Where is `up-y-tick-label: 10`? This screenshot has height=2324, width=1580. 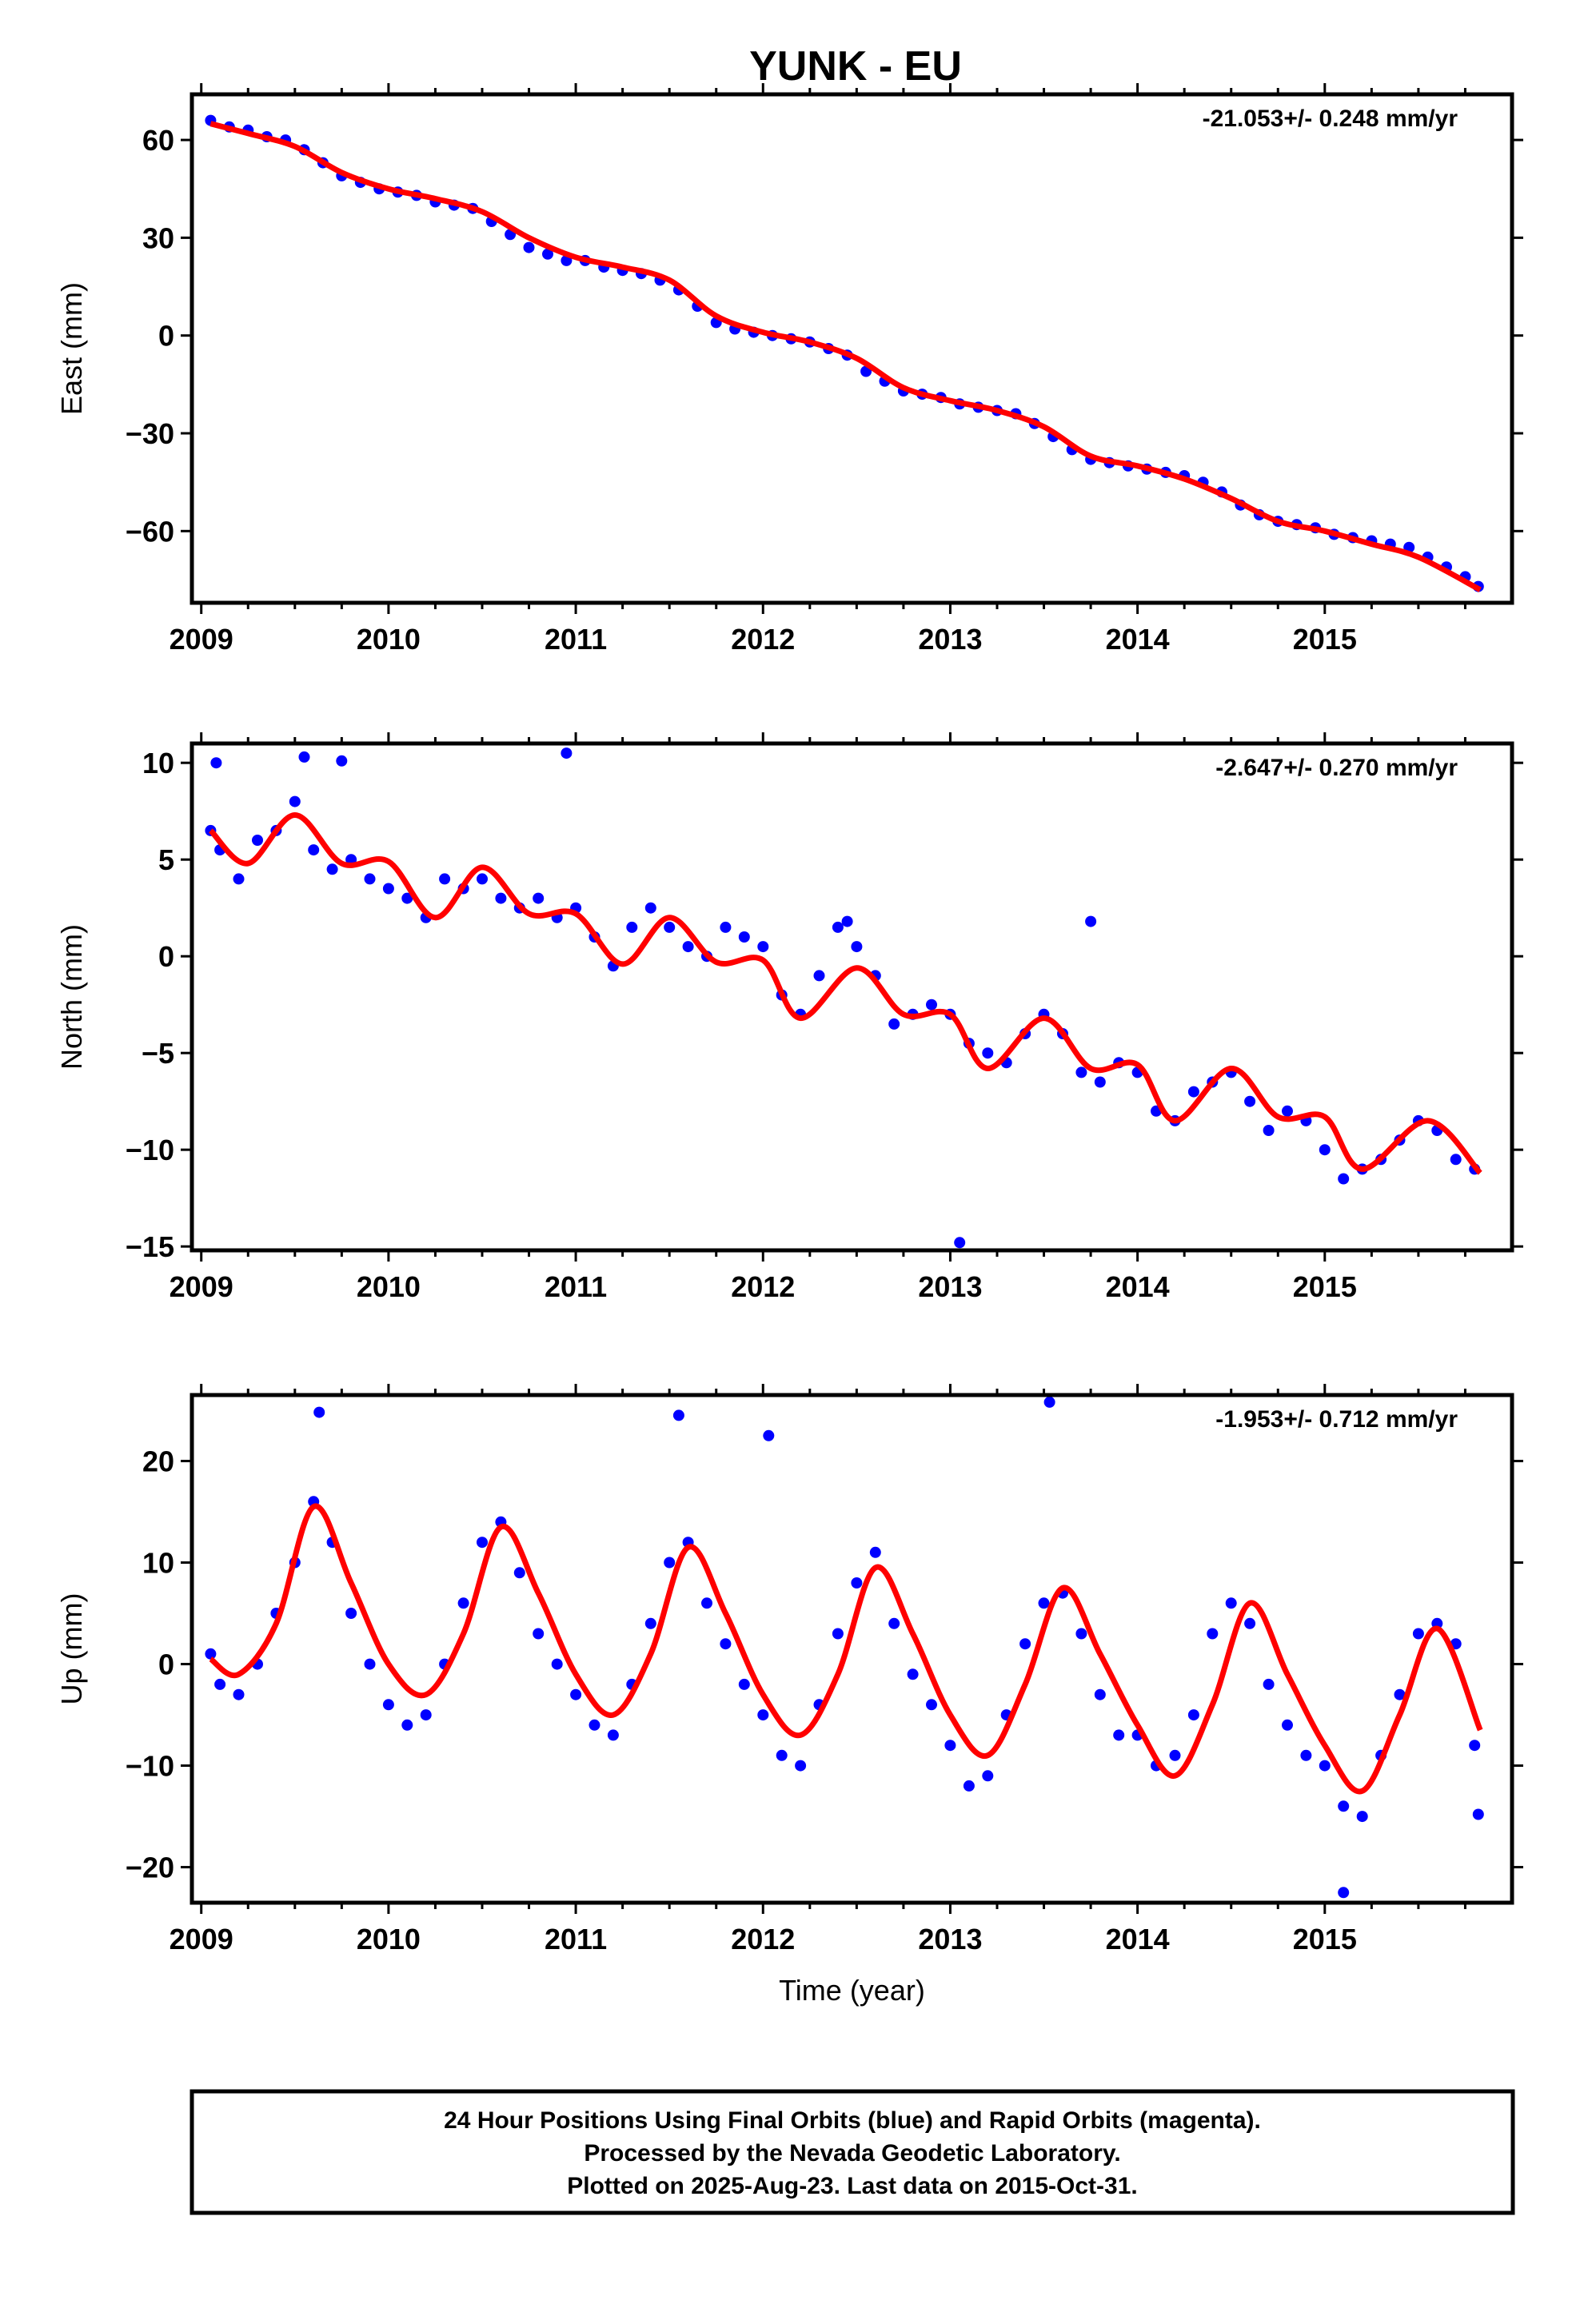 up-y-tick-label: 10 is located at coordinates (158, 1564).